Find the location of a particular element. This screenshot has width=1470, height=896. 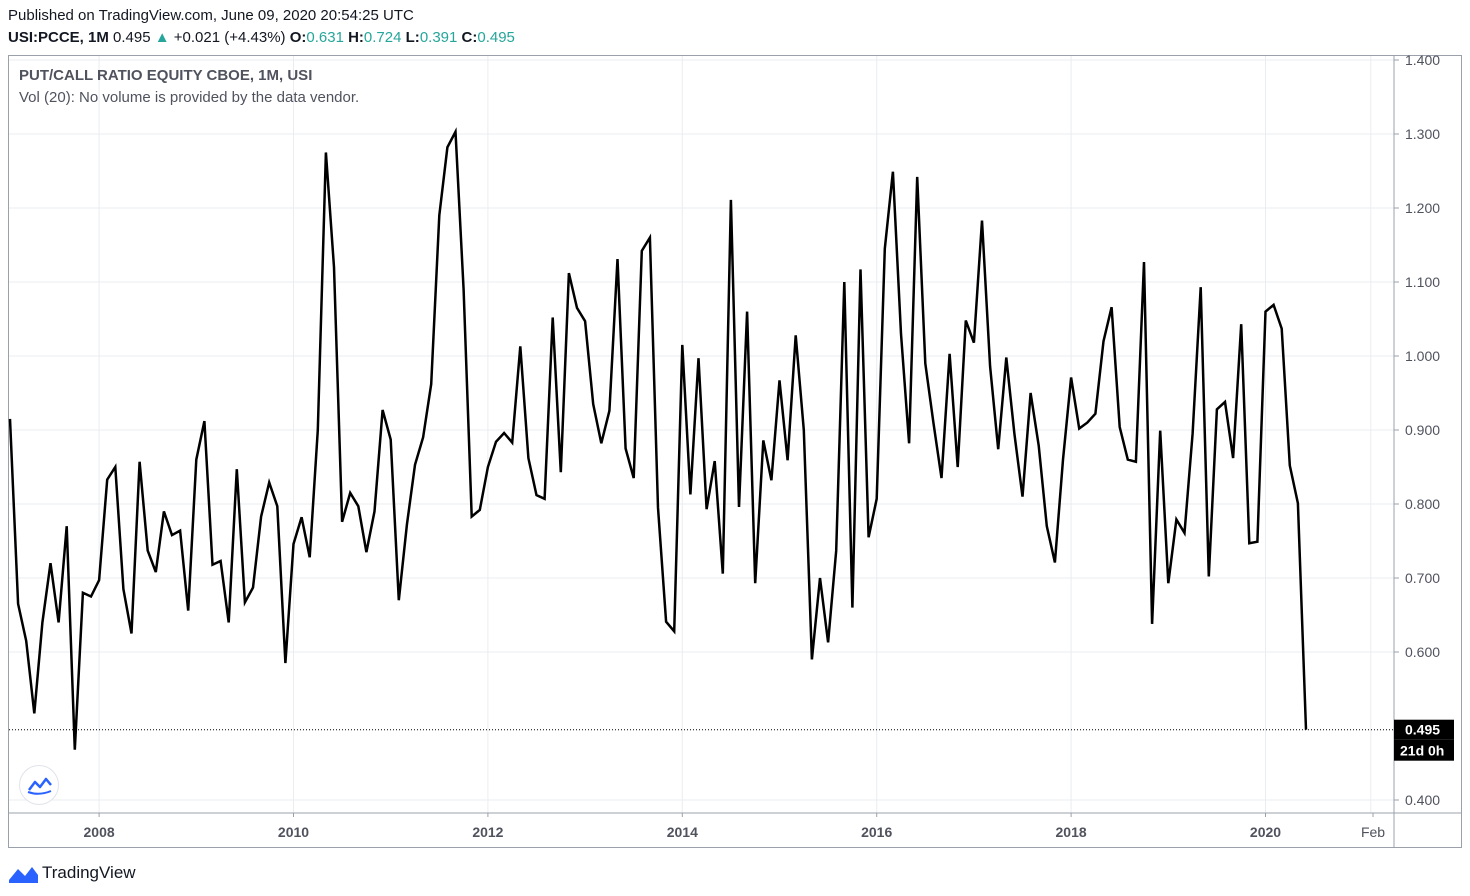

x-tick-label: 2018 is located at coordinates (1071, 832).